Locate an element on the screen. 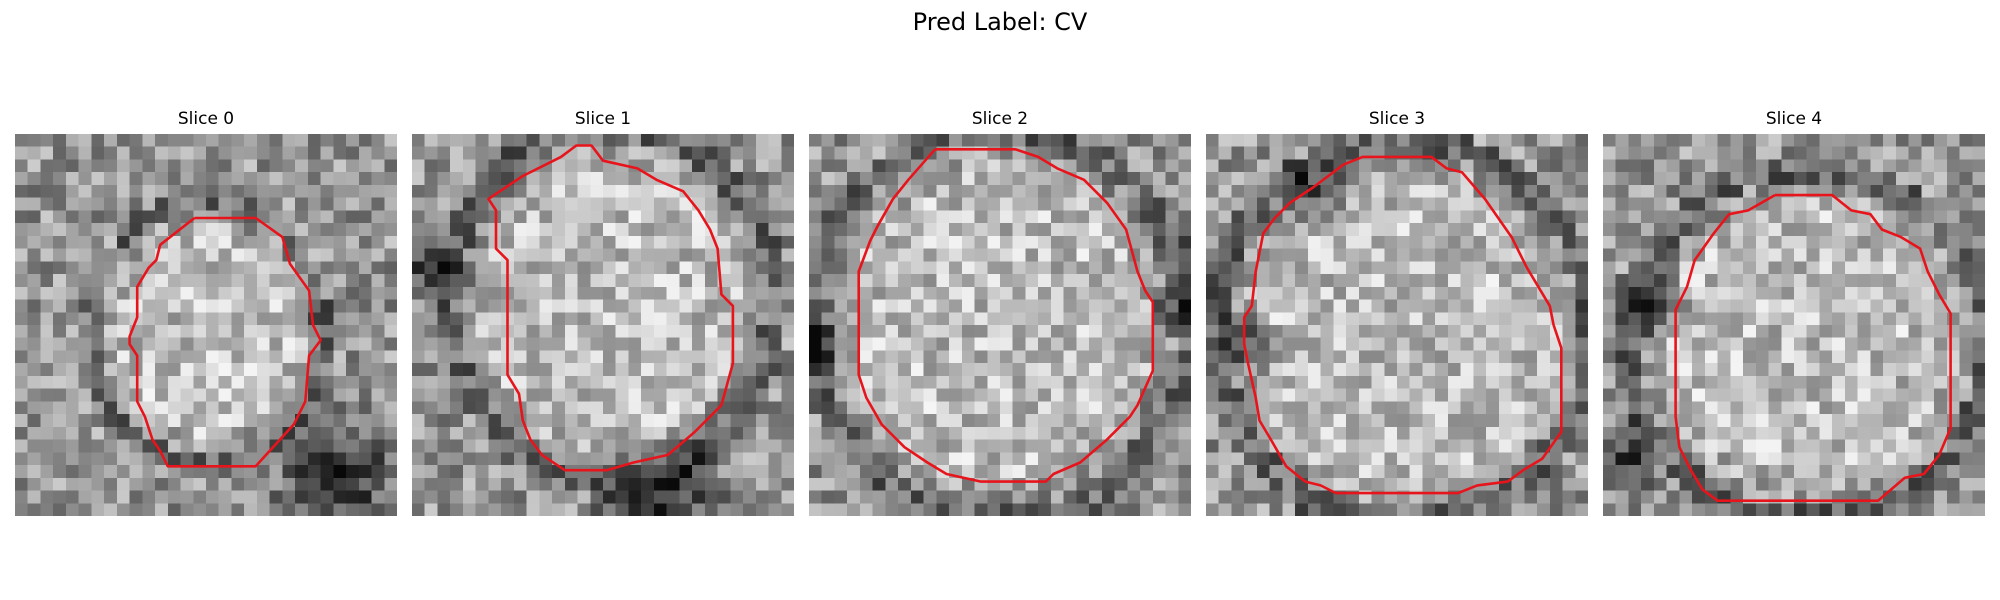  slice-panel-2: Slice 2 is located at coordinates (1000, 313).